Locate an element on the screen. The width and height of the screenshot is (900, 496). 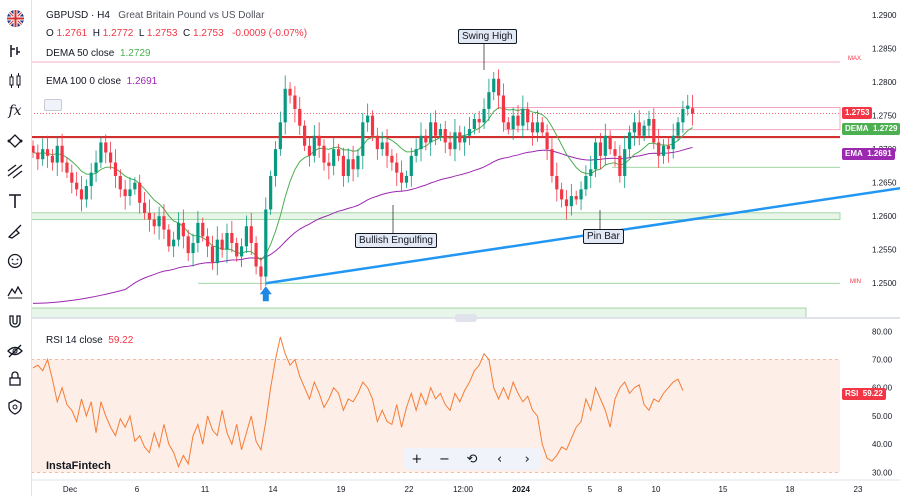
swing-high-callout: Swing High is located at coordinates (487, 36).